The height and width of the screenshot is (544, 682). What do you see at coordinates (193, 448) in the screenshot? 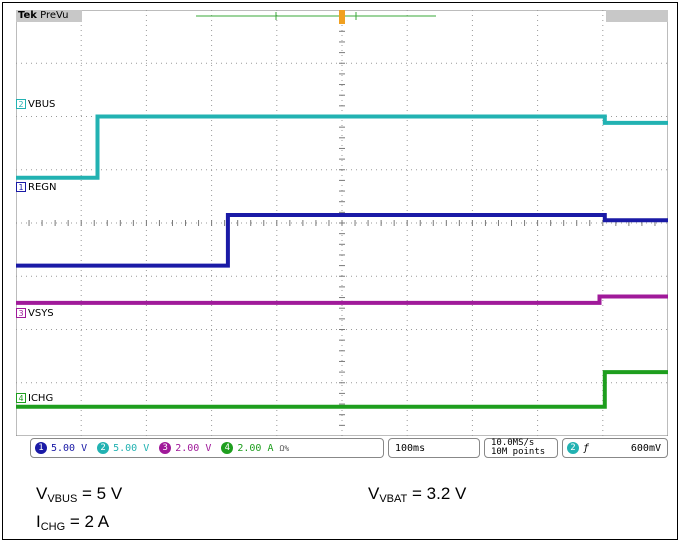
I see `ch3-scale: 2.00 V` at bounding box center [193, 448].